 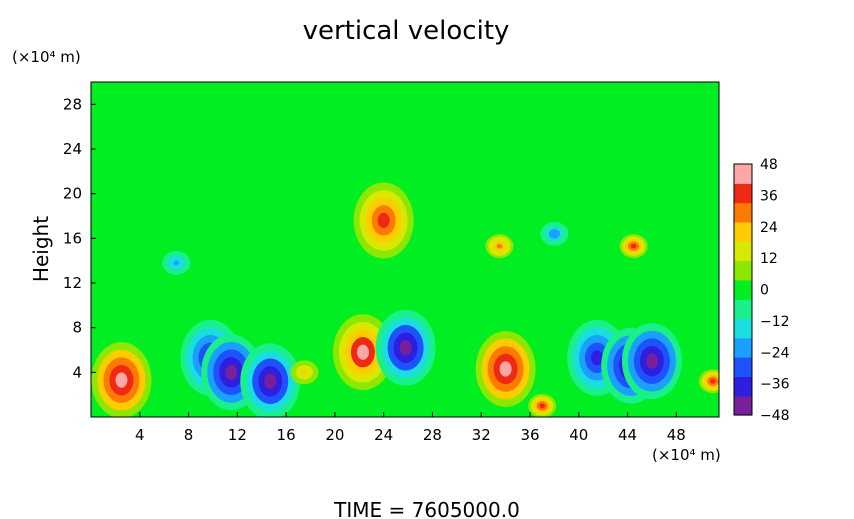 What do you see at coordinates (769, 196) in the screenshot?
I see `colorbar-tick-label: 36` at bounding box center [769, 196].